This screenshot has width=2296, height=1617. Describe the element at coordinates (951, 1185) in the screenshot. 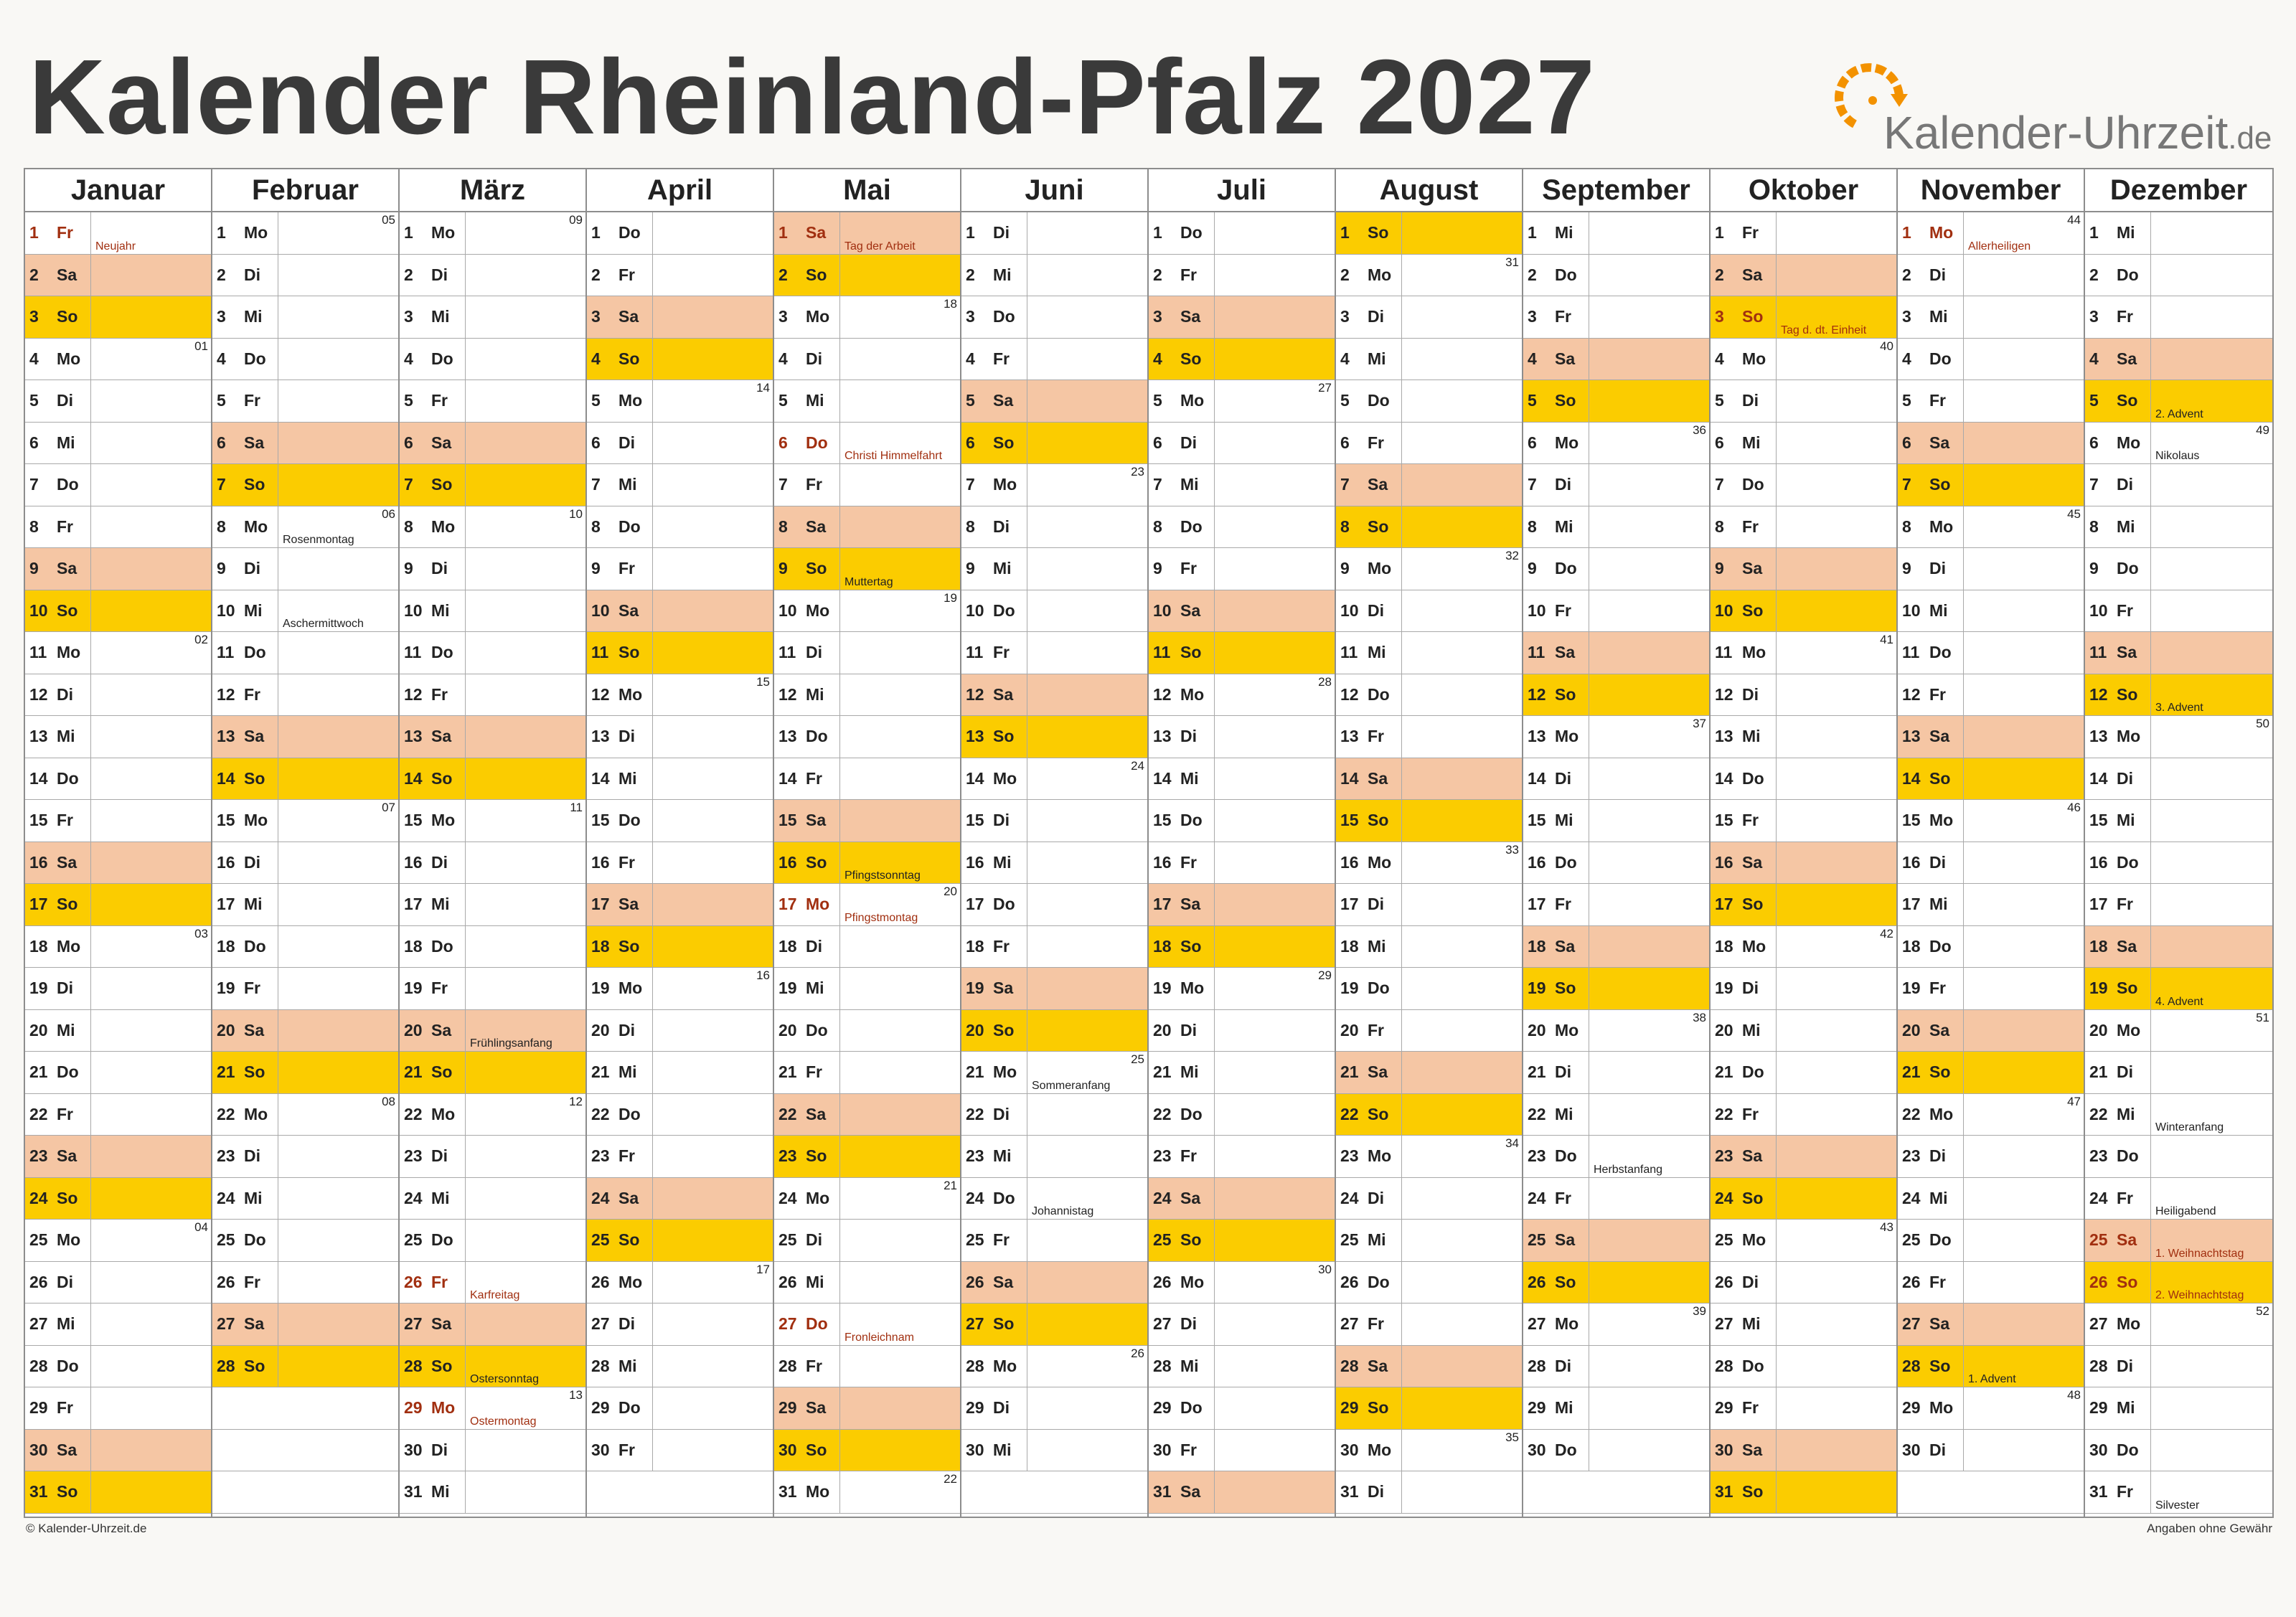

I see `week-number: 21` at that location.